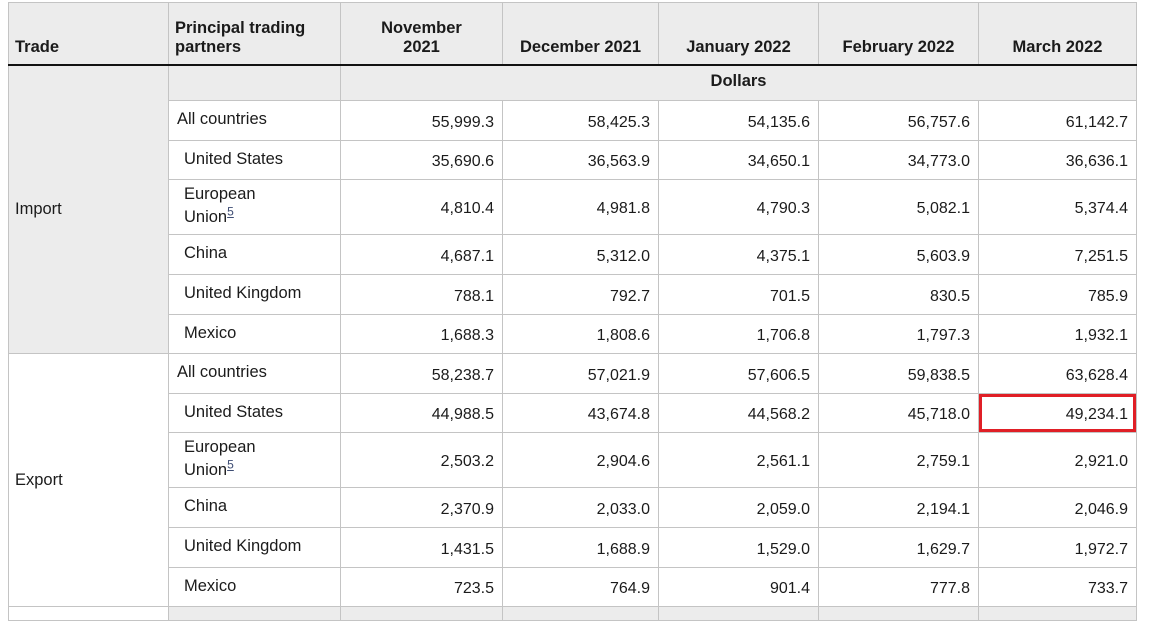 Image resolution: width=1155 pixels, height=621 pixels. Describe the element at coordinates (1057, 587) in the screenshot. I see `value-cell: 733.7` at that location.